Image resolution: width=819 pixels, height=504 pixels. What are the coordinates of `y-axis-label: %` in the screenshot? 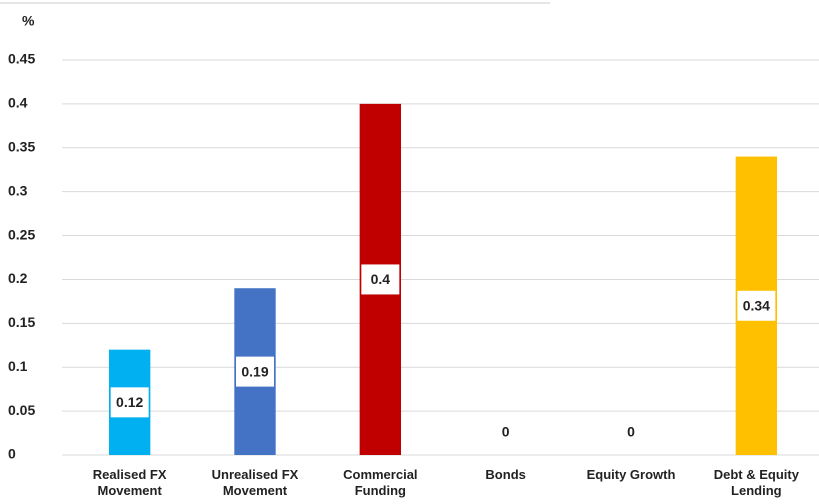 It's located at (28, 21).